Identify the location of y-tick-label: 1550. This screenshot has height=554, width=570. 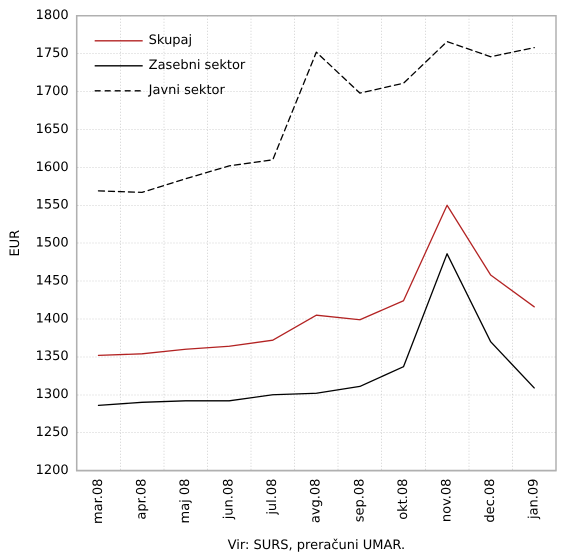
(52, 205).